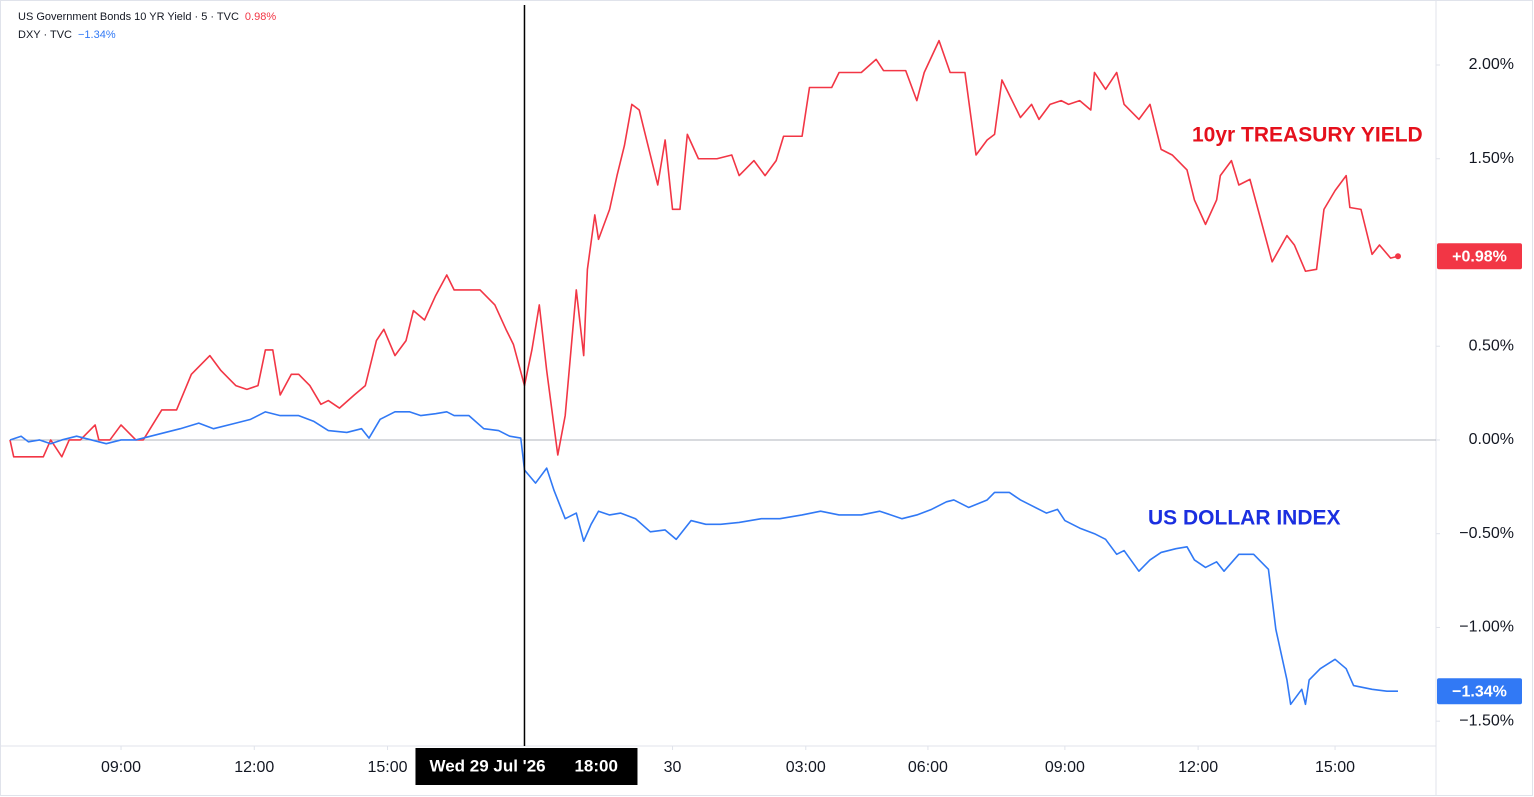  Describe the element at coordinates (45, 35) in the screenshot. I see `legend-name: DXY · TVC` at that location.